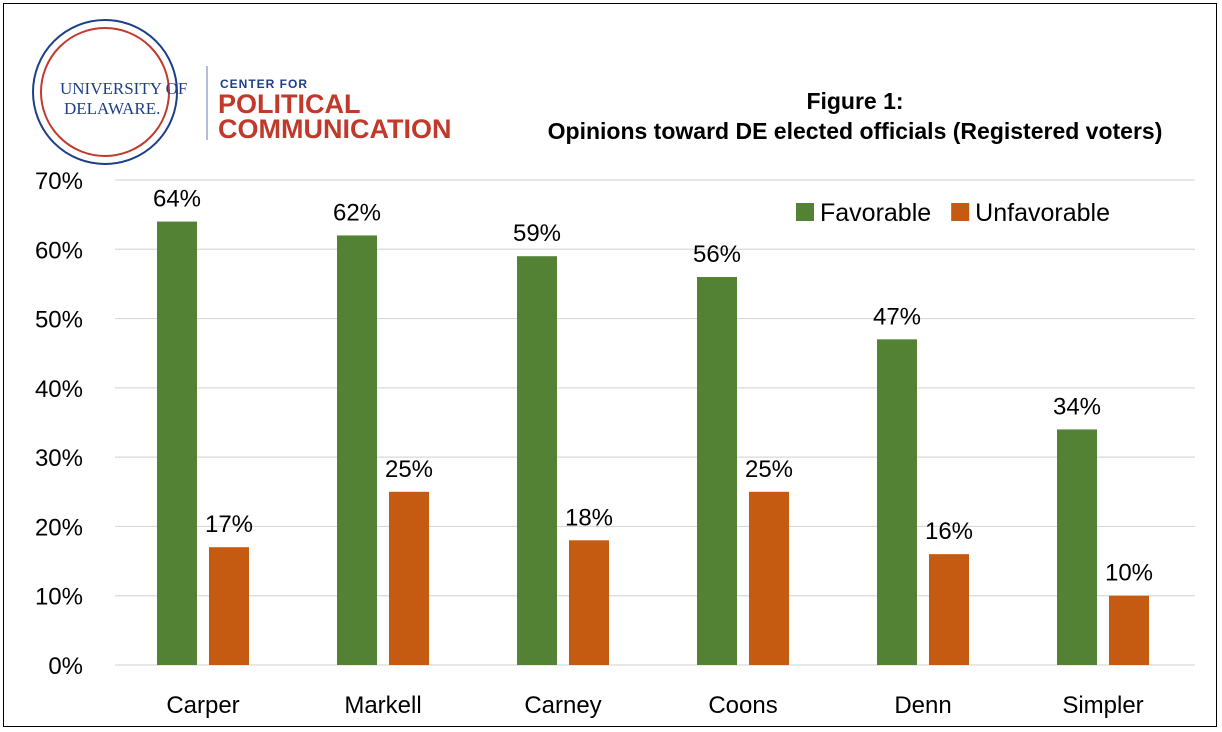 The width and height of the screenshot is (1222, 732). I want to click on bar-favorable-simpler, so click(1077, 547).